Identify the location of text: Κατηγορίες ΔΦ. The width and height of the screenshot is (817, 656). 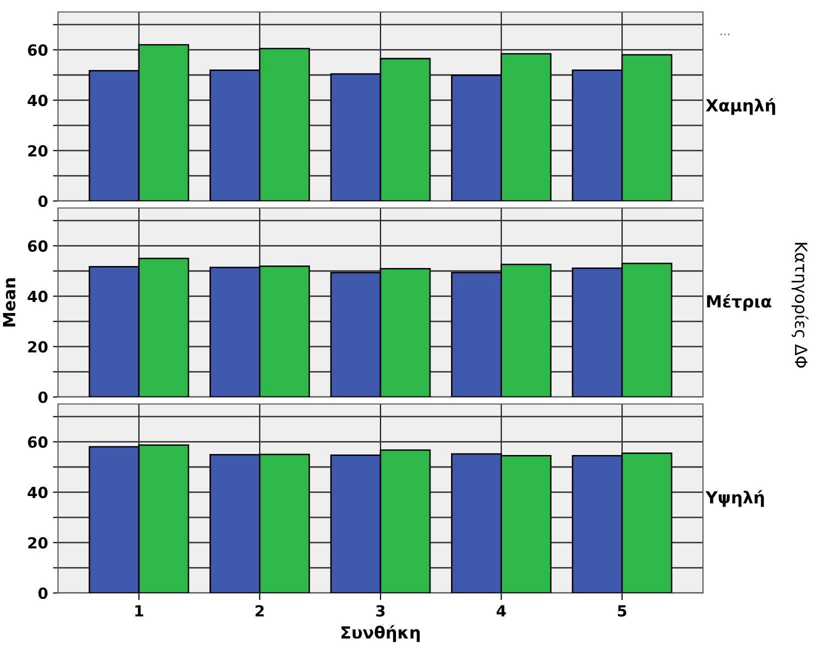
(800, 305).